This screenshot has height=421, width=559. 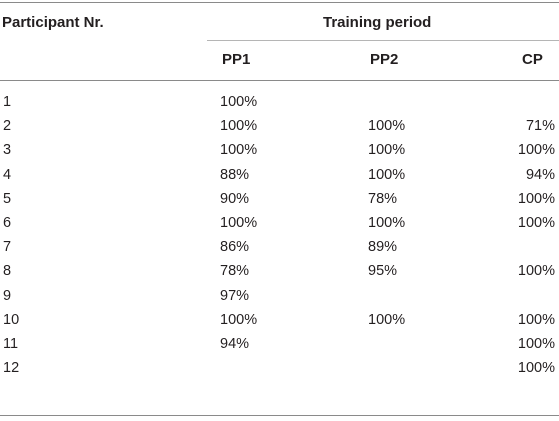 What do you see at coordinates (11, 368) in the screenshot?
I see `cell-participant: 12` at bounding box center [11, 368].